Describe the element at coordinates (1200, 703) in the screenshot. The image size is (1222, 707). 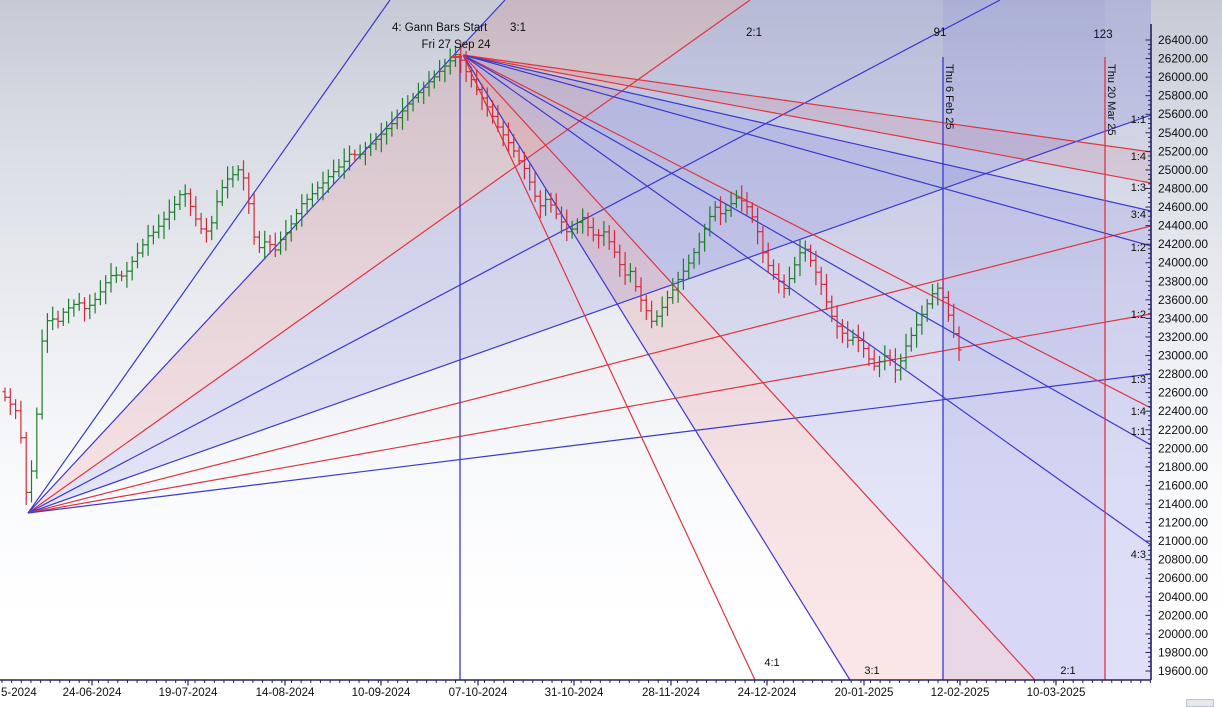
I see `scrollbar-corner` at that location.